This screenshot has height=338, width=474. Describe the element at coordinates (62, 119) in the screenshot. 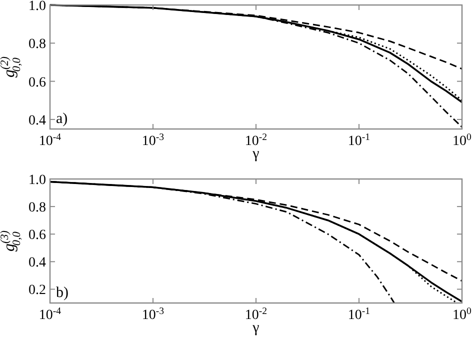

I see `annotation: a)` at that location.